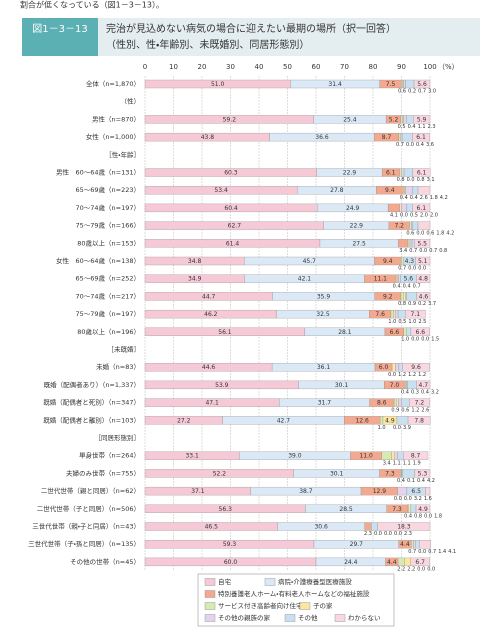 The height and width of the screenshot is (644, 500). Describe the element at coordinates (403, 251) in the screenshot. I see `small-value-label: 3.4` at that location.